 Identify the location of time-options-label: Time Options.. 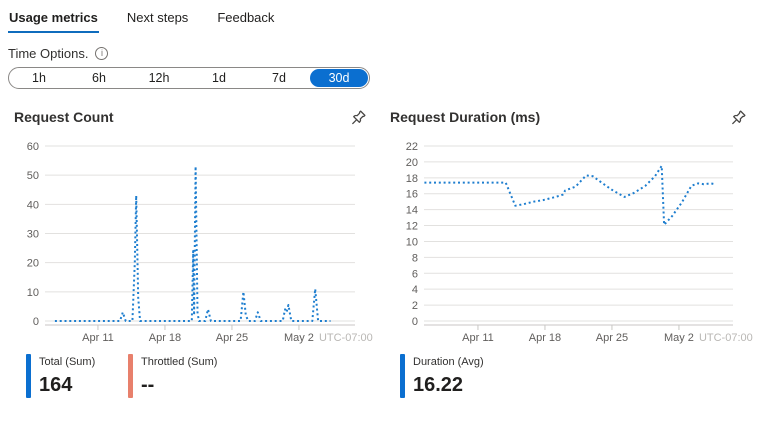
(48, 53).